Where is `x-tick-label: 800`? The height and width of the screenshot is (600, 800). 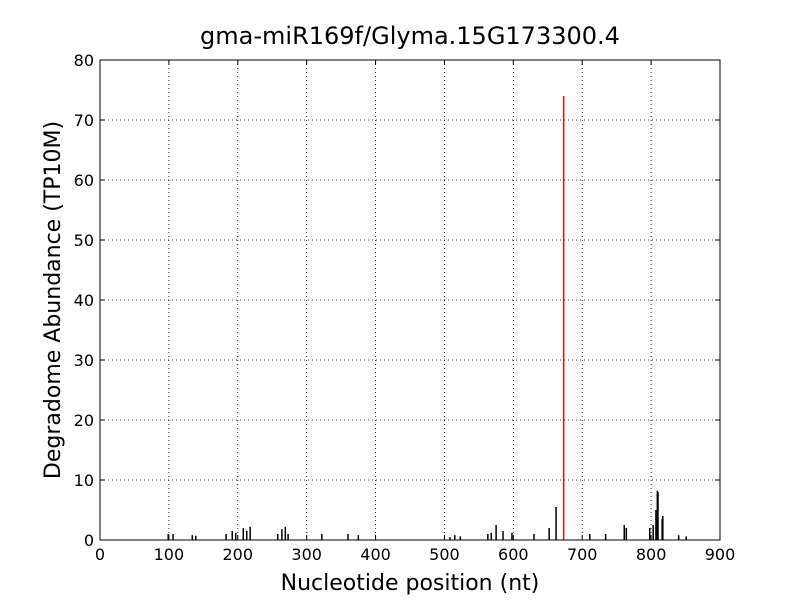 x-tick-label: 800 is located at coordinates (651, 554).